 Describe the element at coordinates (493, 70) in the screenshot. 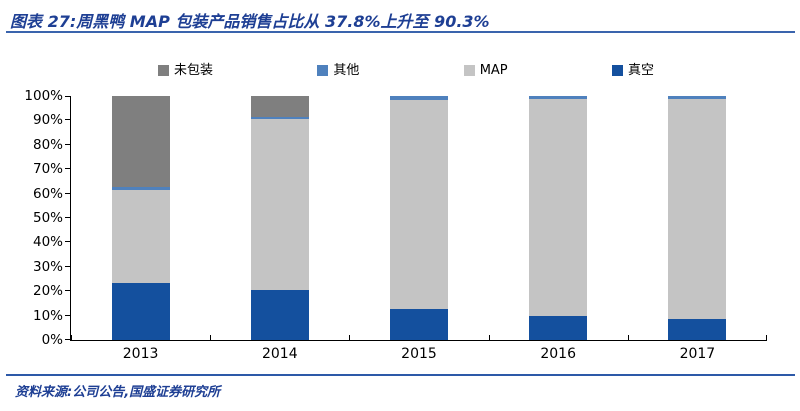

I see `legend-label: MAP` at that location.